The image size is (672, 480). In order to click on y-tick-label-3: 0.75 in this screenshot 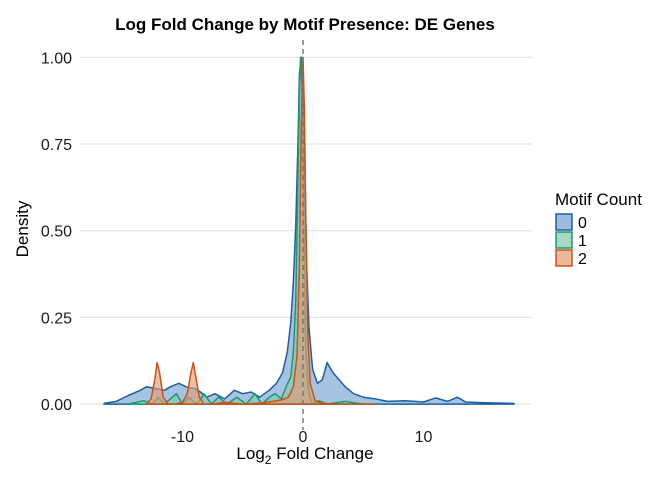, I will do `click(56, 145)`.